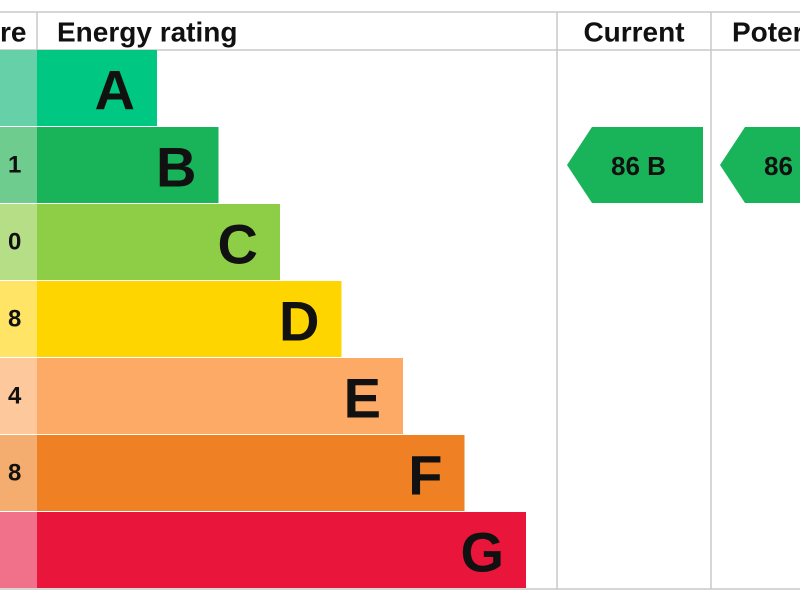 The width and height of the screenshot is (800, 600). I want to click on band-letter: A, so click(115, 90).